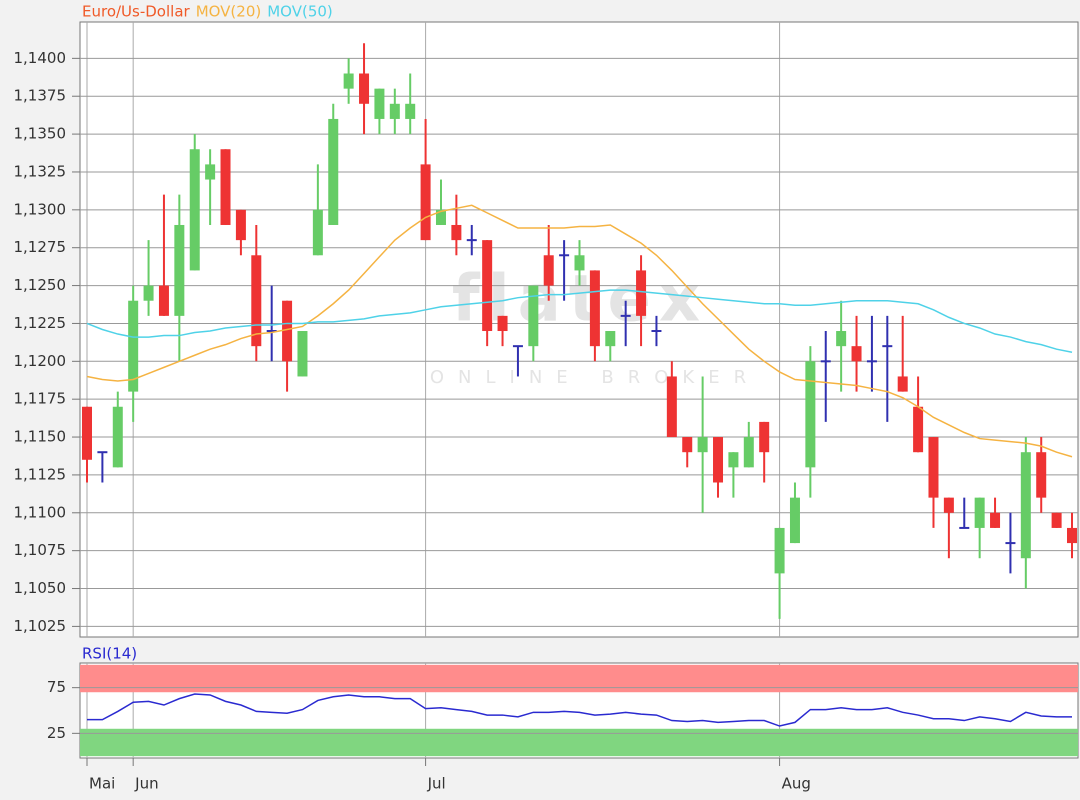 This screenshot has height=800, width=1080. What do you see at coordinates (40, 361) in the screenshot?
I see `y-tick-label: 1,1200` at bounding box center [40, 361].